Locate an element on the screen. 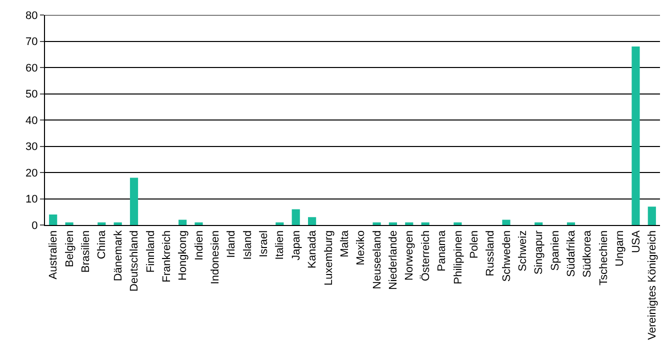 The image size is (670, 350). y-tick-label: 10 is located at coordinates (32, 200).